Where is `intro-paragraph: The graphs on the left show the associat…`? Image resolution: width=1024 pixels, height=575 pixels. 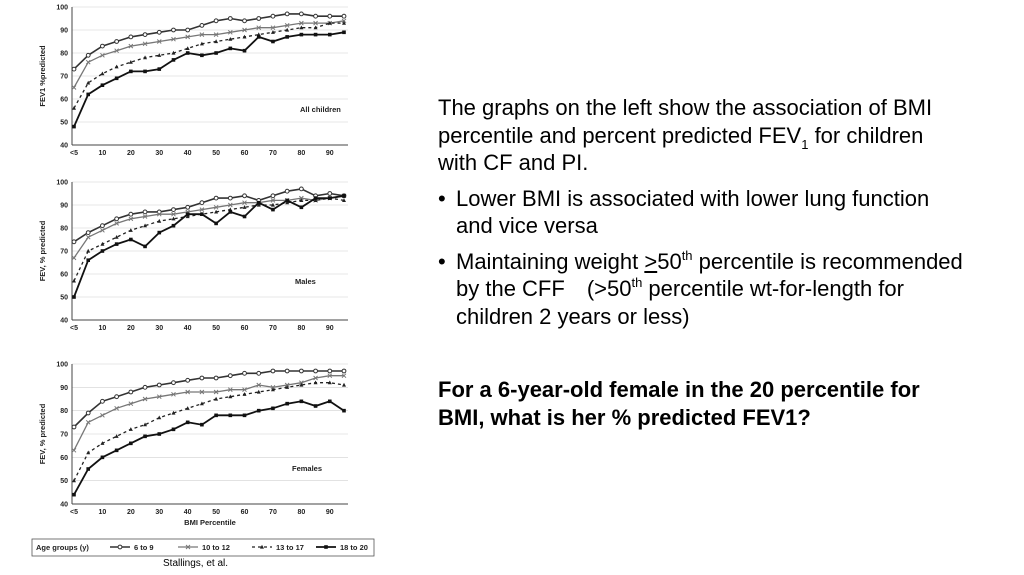
intro-paragraph: The graphs on the left show the associat… is located at coordinates (703, 135).